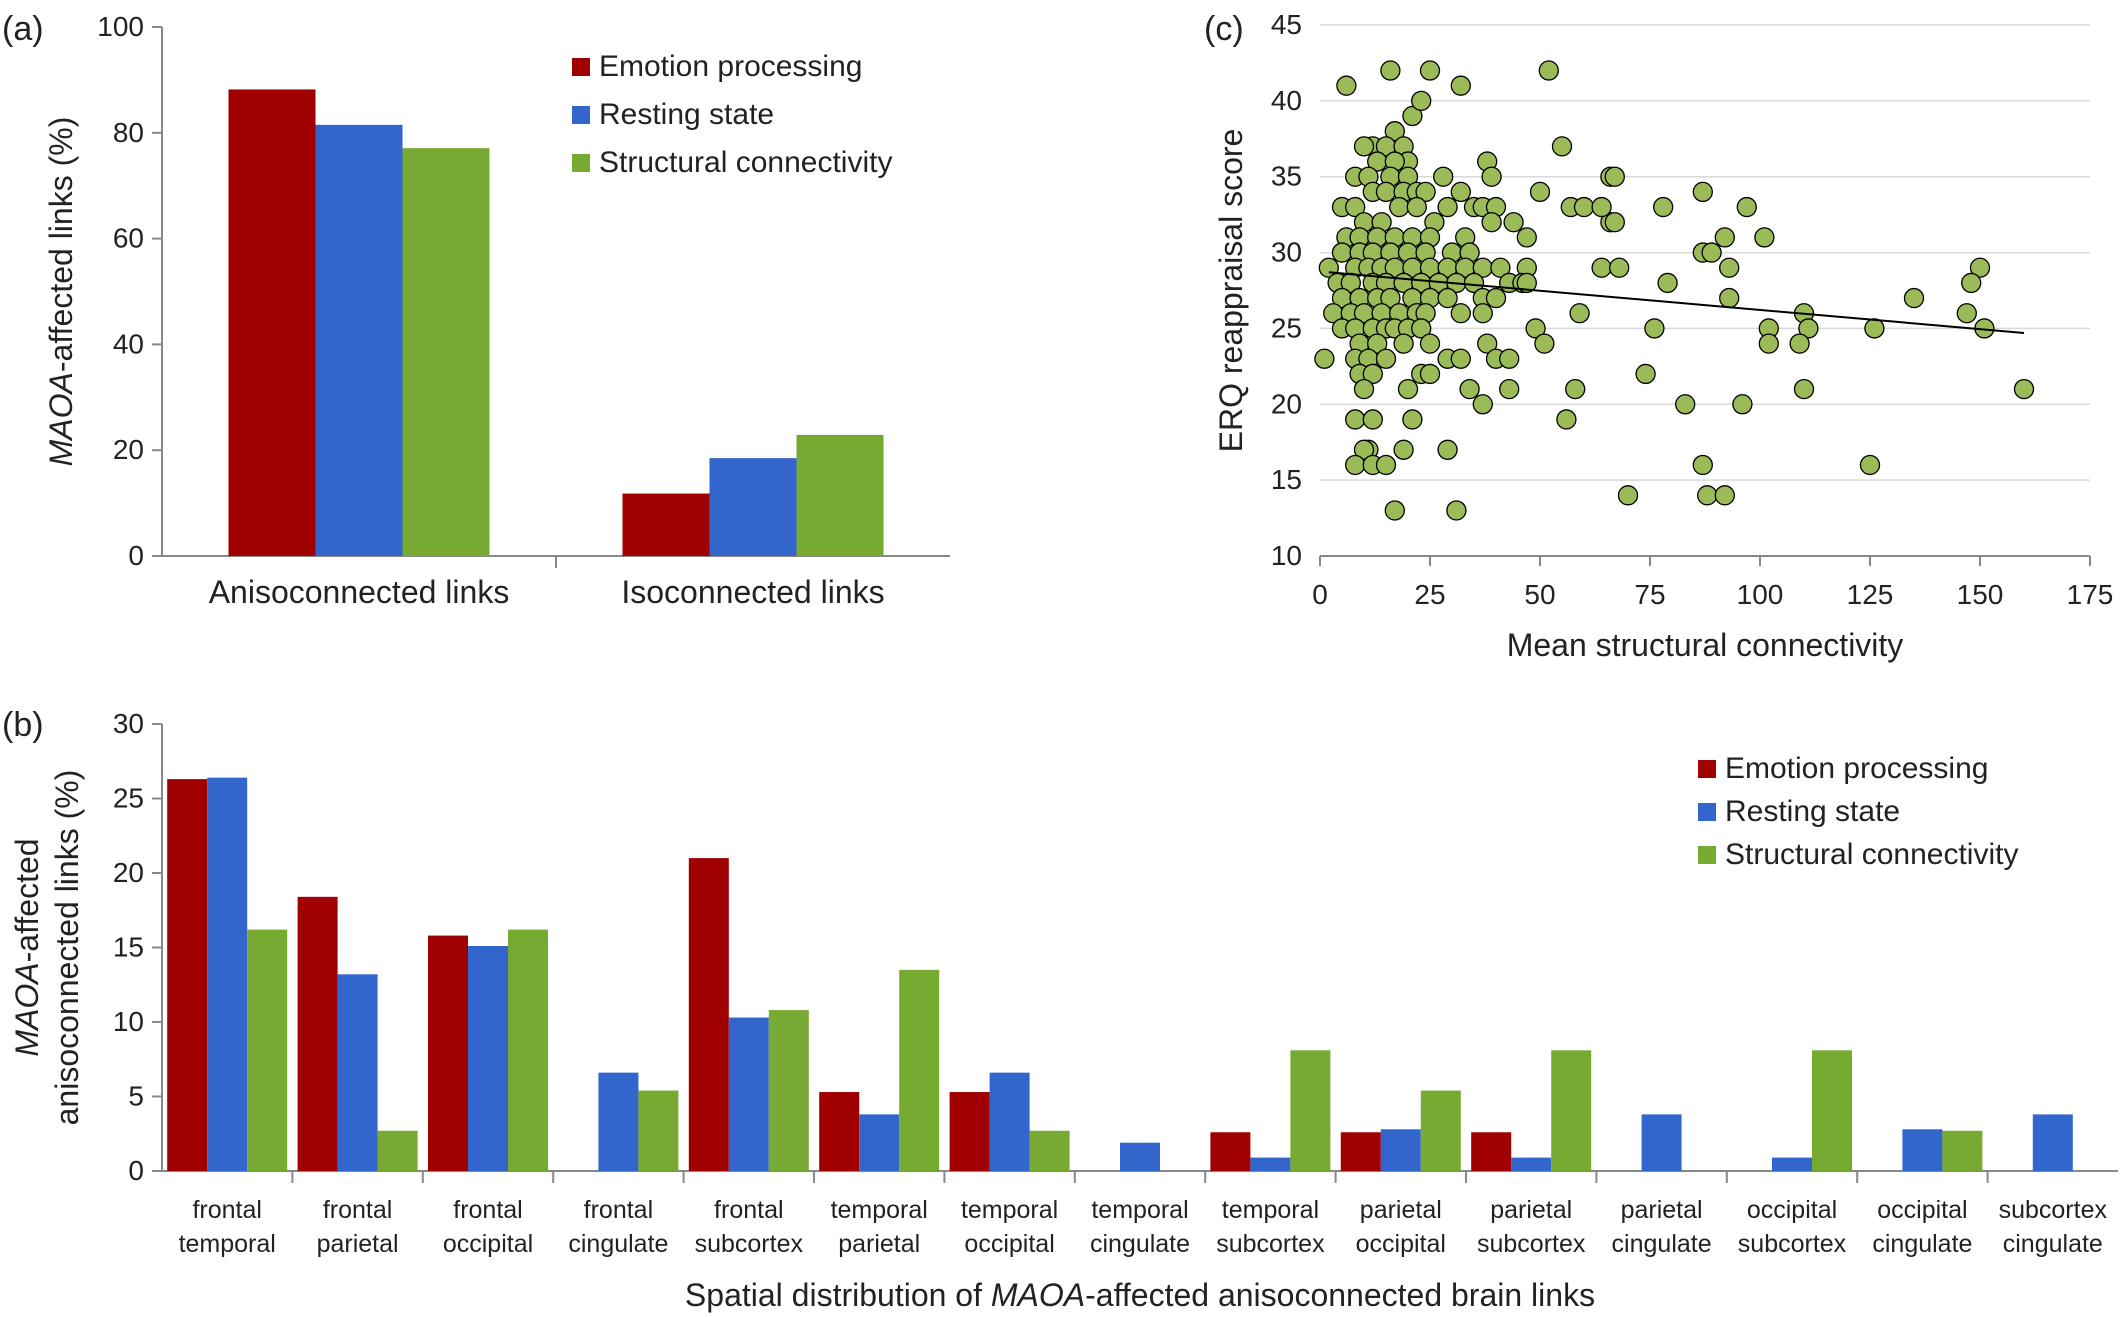 Image resolution: width=2128 pixels, height=1318 pixels. What do you see at coordinates (1038, 1295) in the screenshot?
I see `x-axis-title-b-part: MAOA` at bounding box center [1038, 1295].